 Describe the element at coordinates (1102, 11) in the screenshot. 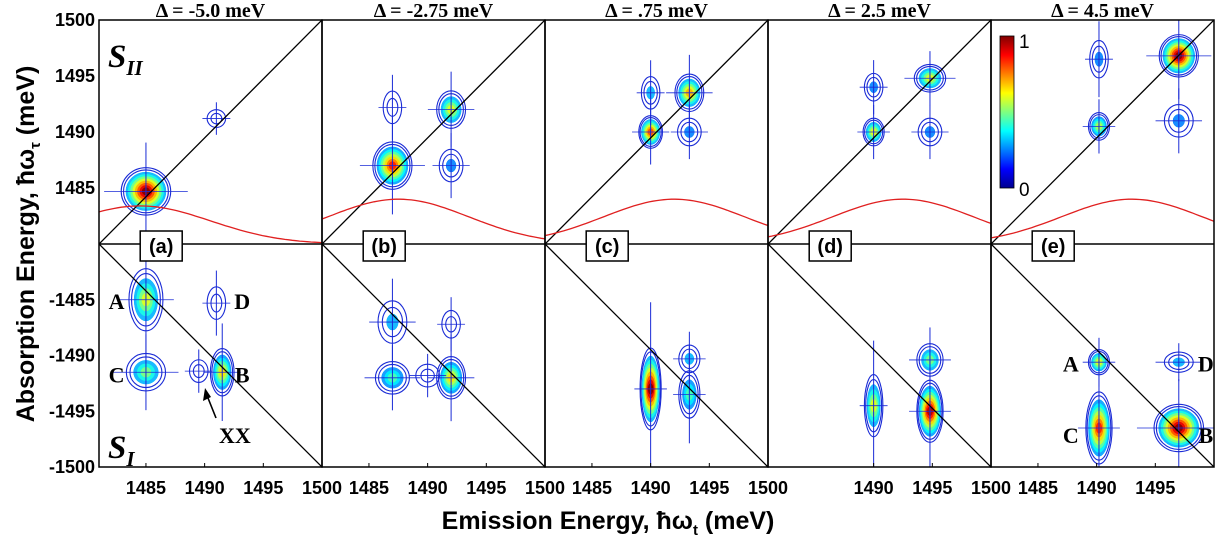

I see `panel-delta-title: Δ = 4.5 meV` at that location.